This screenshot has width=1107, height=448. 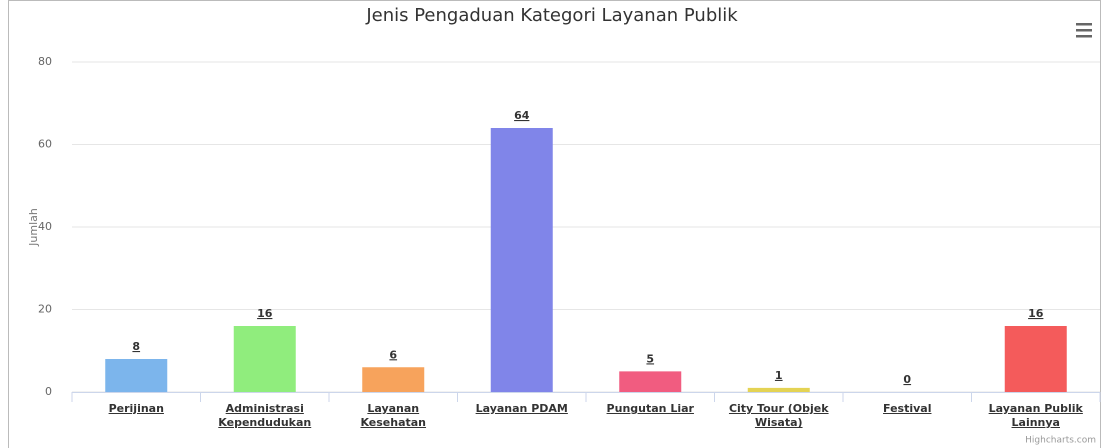 I want to click on data-label: 0, so click(x=907, y=379).